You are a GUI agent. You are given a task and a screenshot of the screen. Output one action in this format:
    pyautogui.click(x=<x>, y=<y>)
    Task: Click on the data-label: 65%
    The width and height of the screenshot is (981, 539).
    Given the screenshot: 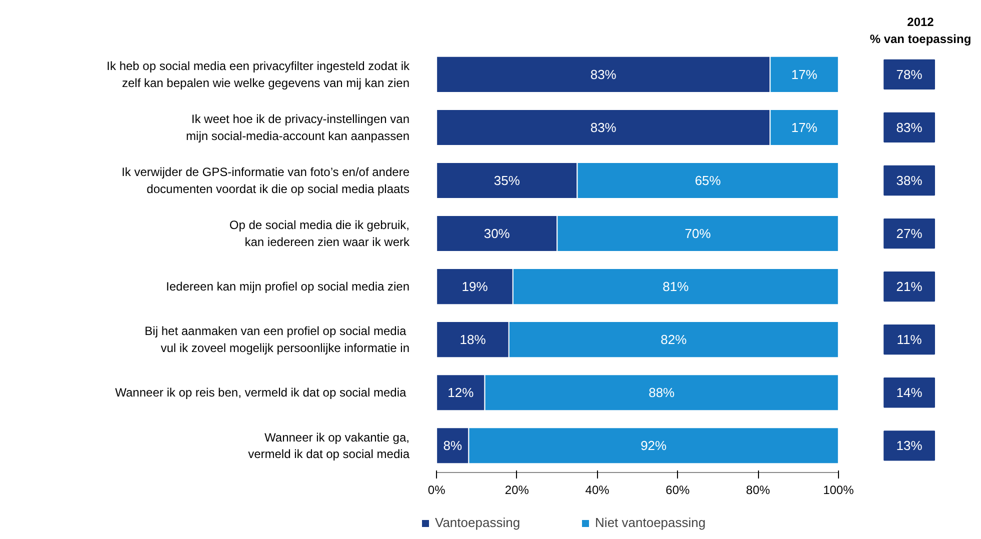 What is the action you would take?
    pyautogui.click(x=708, y=180)
    